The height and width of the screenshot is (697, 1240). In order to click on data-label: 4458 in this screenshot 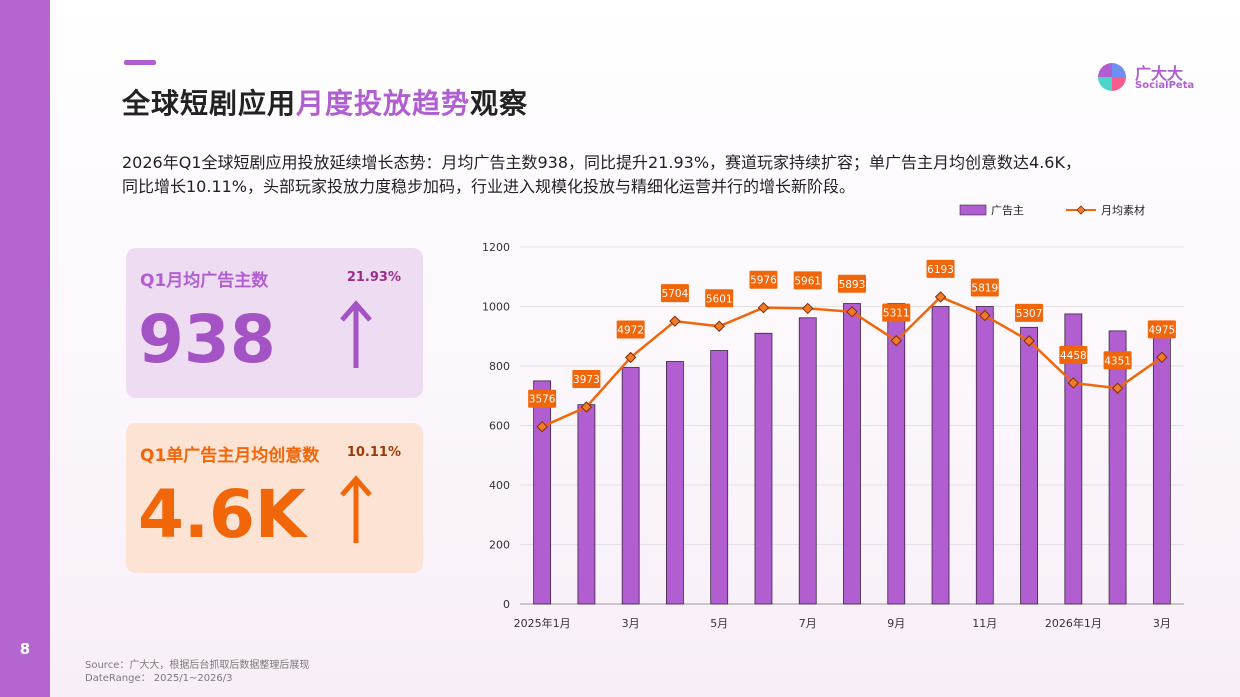, I will do `click(1073, 356)`.